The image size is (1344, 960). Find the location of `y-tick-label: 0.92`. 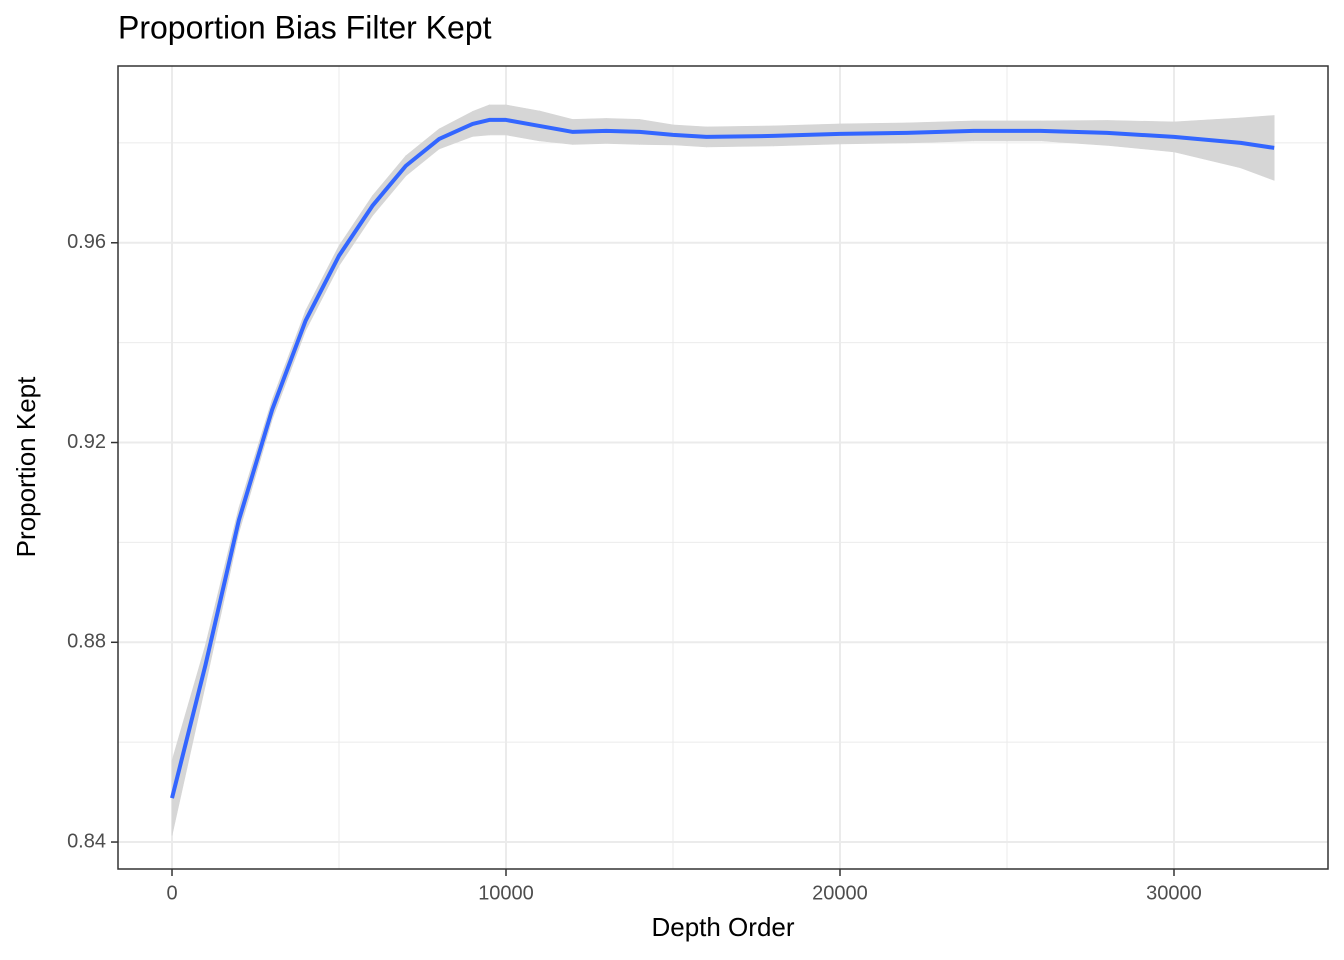

y-tick-label: 0.92 is located at coordinates (86, 442).